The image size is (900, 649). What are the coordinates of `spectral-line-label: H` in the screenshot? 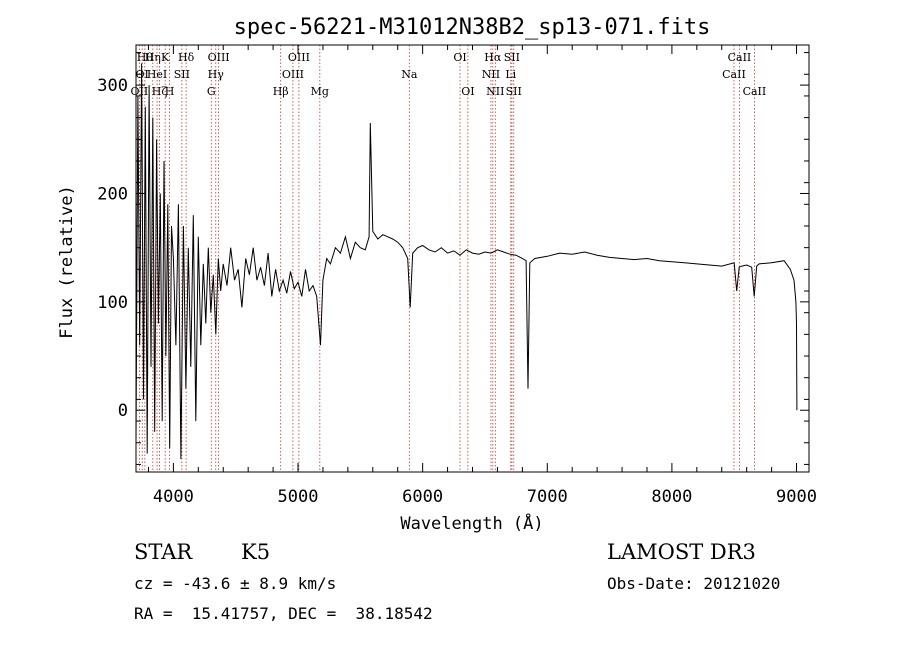 It's located at (170, 91).